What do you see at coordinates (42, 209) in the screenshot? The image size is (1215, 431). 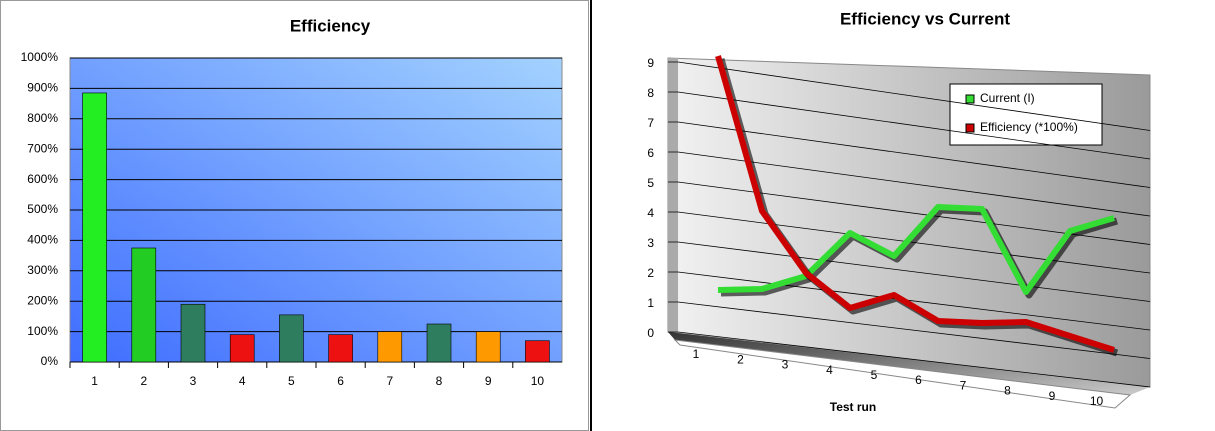 I see `y-tick-label: 500%` at bounding box center [42, 209].